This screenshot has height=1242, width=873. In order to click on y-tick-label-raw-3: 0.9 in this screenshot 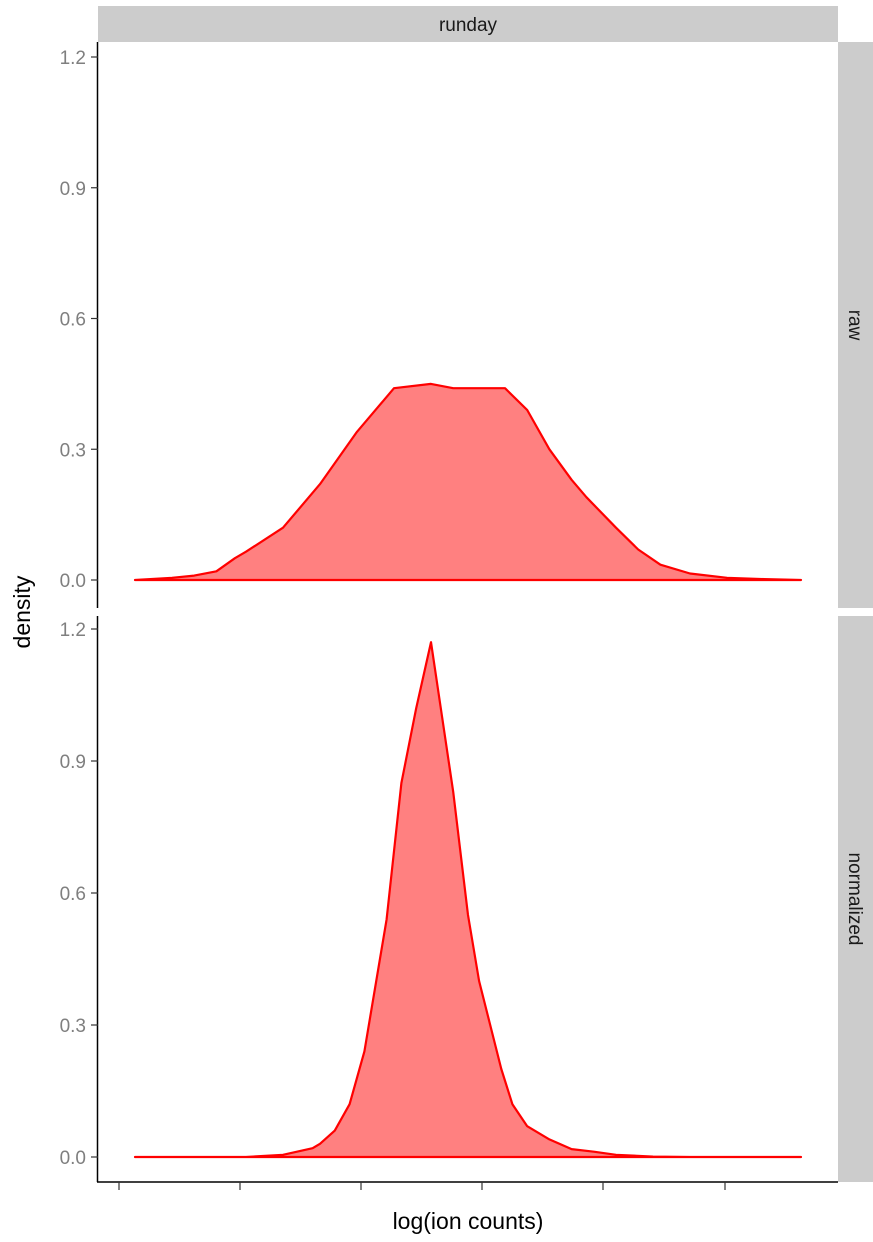, I will do `click(73, 189)`.